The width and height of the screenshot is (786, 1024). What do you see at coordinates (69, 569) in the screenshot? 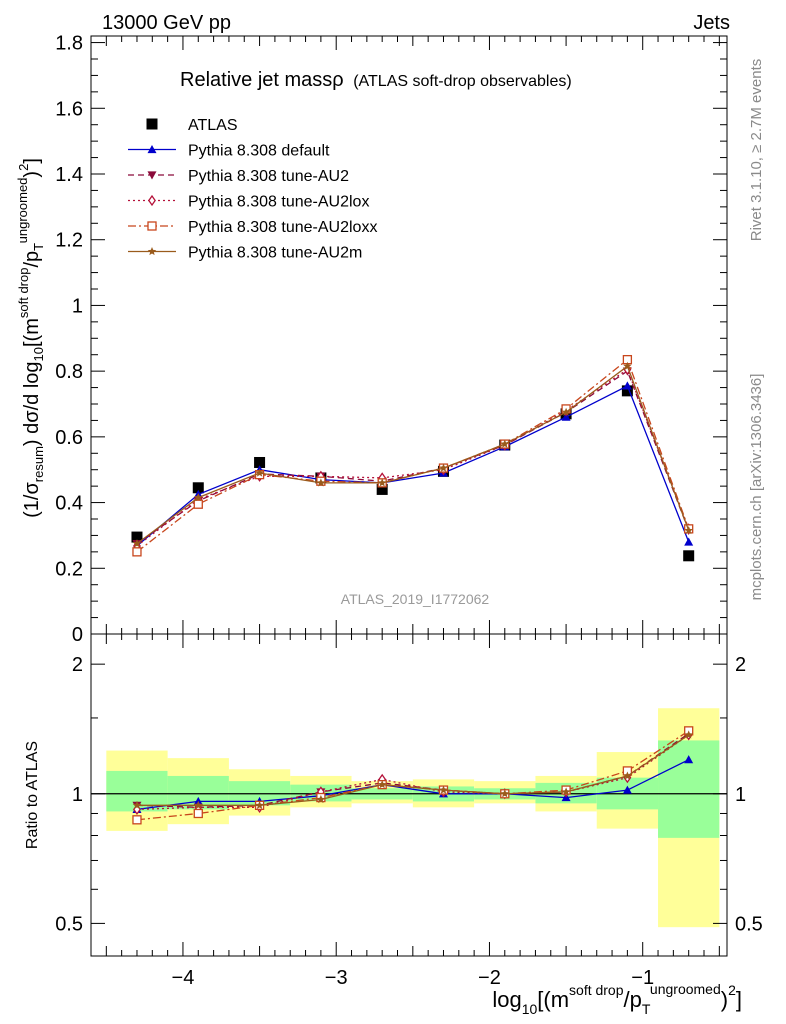
I see `y-tick-label: 0.2` at bounding box center [69, 569].